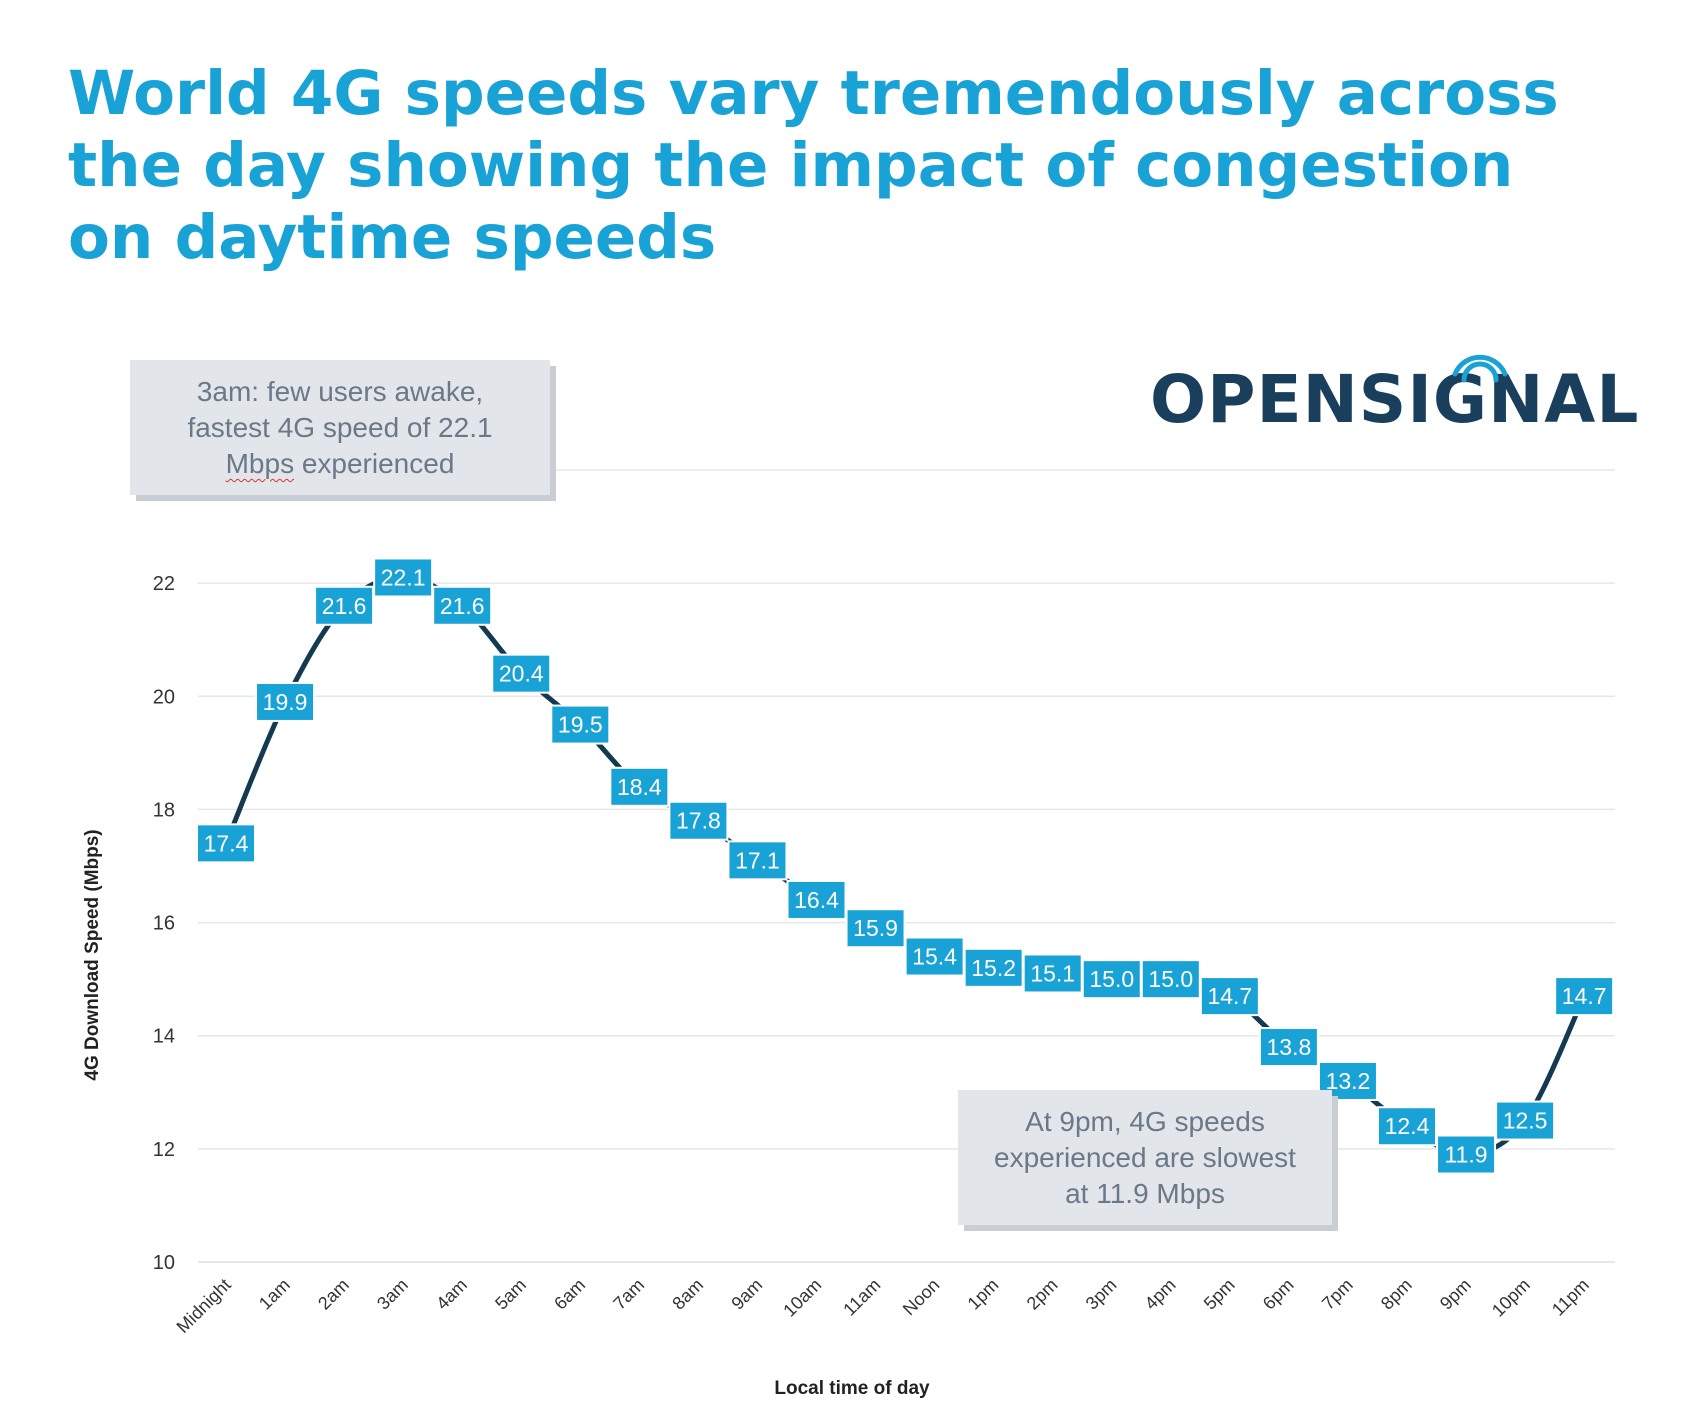 The width and height of the screenshot is (1684, 1422). I want to click on data-label-text-11: 15.9, so click(875, 928).